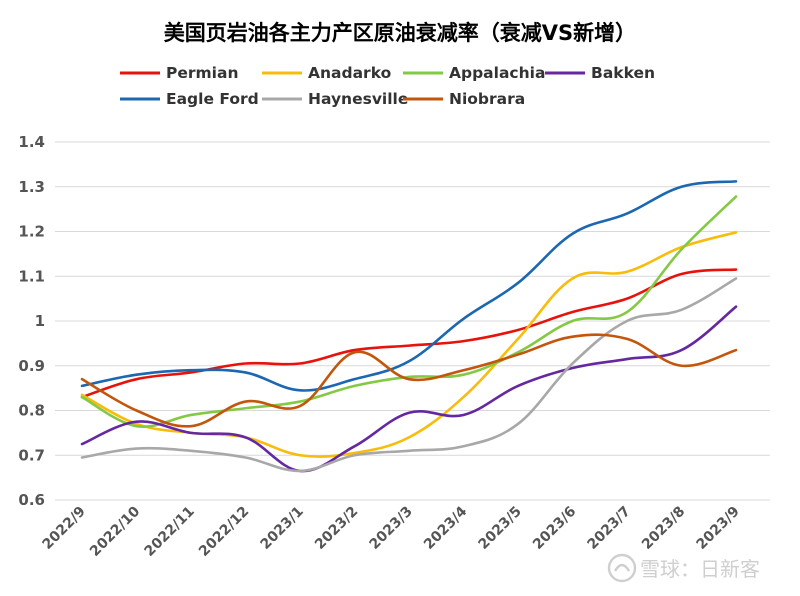 Image resolution: width=800 pixels, height=596 pixels. I want to click on x-tick-label: 2023/3, so click(390, 528).